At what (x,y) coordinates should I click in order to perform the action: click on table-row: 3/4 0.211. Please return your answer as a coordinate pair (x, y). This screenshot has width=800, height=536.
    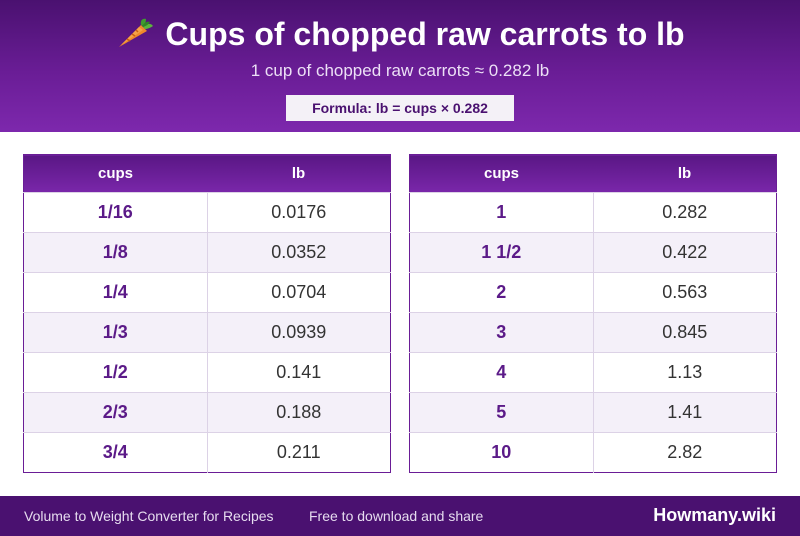
    Looking at the image, I should click on (207, 452).